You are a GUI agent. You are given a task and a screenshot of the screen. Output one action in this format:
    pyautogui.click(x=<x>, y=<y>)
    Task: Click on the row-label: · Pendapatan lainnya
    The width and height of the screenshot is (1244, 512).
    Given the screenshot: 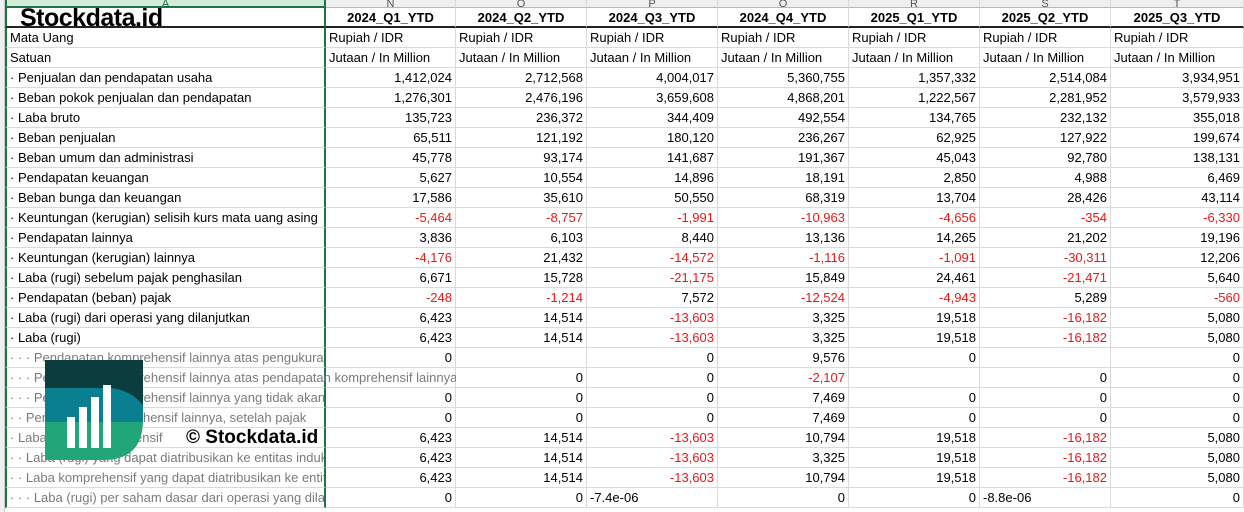 What is the action you would take?
    pyautogui.click(x=165, y=238)
    